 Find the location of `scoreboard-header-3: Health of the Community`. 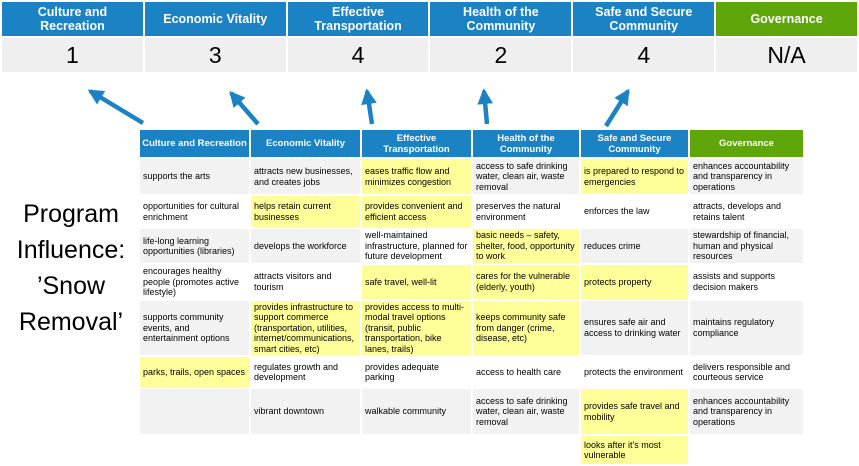

scoreboard-header-3: Health of the Community is located at coordinates (501, 19).